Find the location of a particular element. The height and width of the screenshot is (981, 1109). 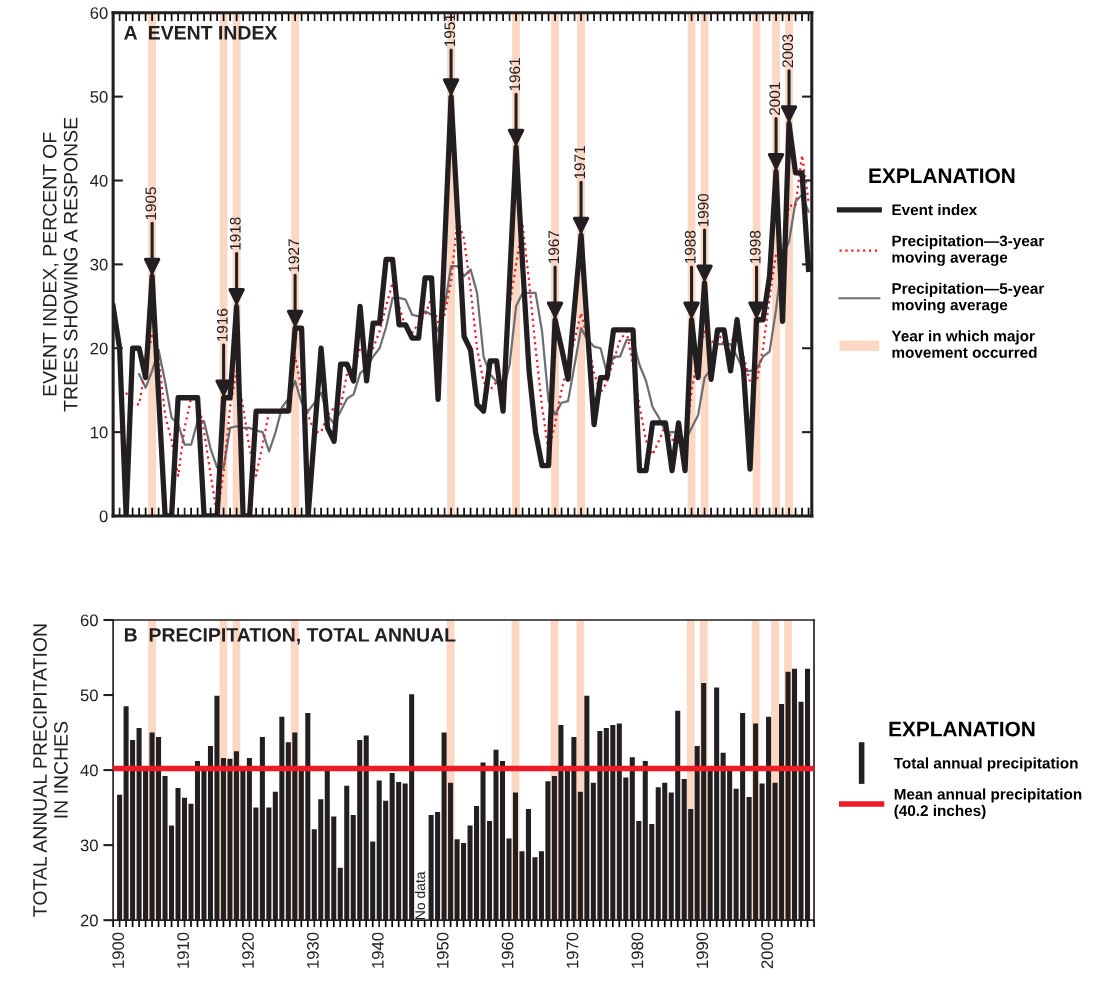

annotation: 1971 is located at coordinates (580, 162).